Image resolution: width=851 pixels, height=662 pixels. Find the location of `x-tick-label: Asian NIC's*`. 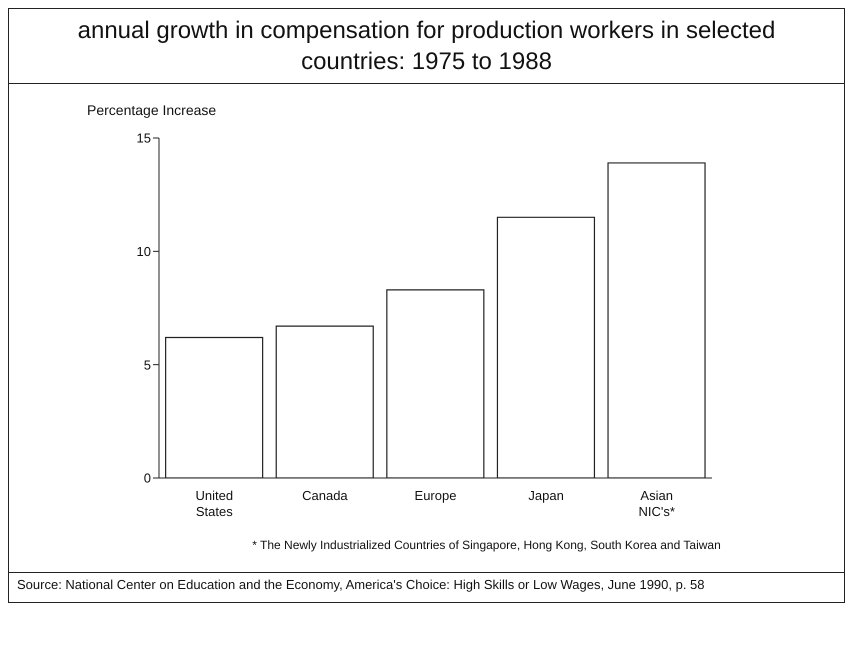

x-tick-label: Asian NIC's* is located at coordinates (656, 503).